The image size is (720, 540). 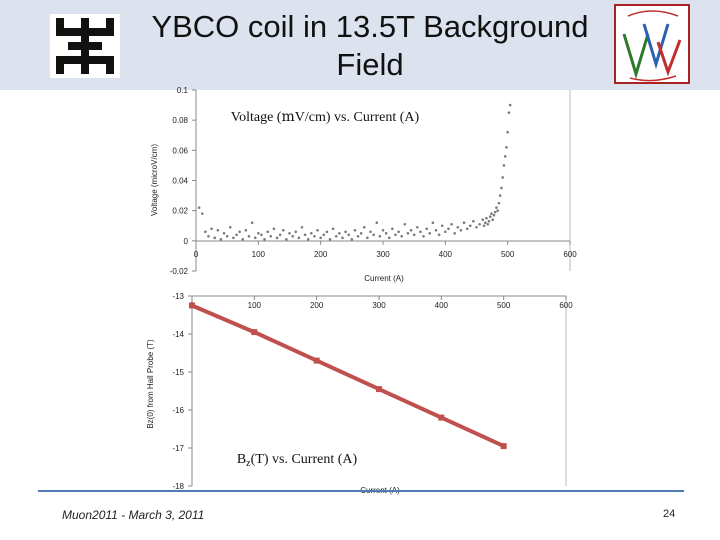 What do you see at coordinates (180, 150) in the screenshot?
I see `voltage-y-tick-label: 0.06` at bounding box center [180, 150].